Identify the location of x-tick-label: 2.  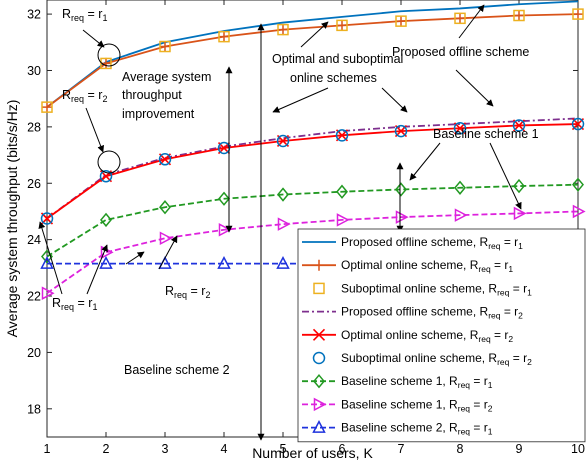
(106, 449).